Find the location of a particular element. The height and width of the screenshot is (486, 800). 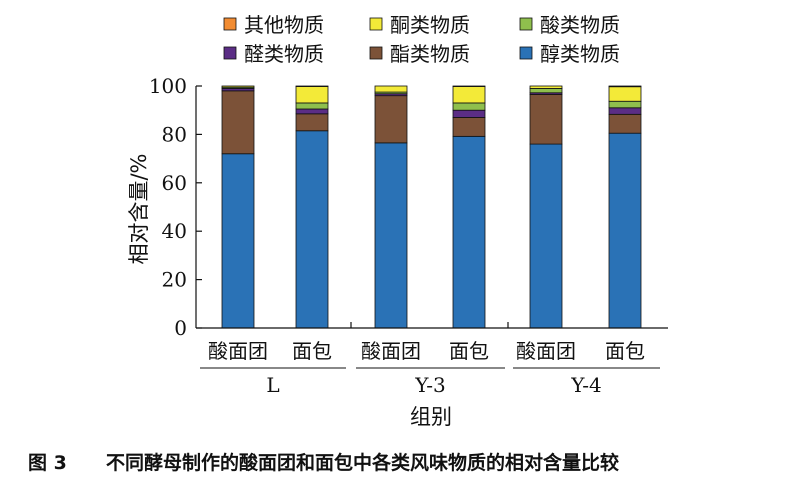

legend-item-3: 醛类物质 is located at coordinates (273, 54).